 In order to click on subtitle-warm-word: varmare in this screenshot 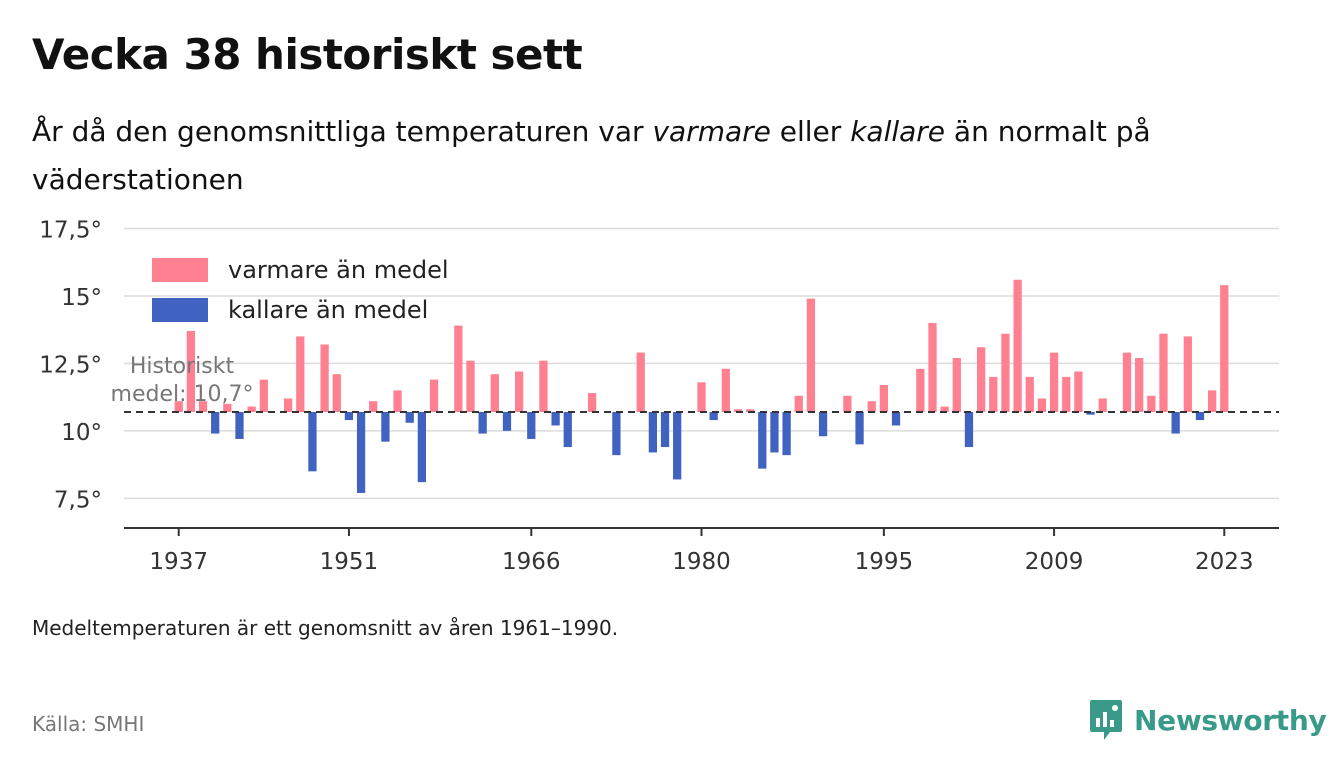, I will do `click(711, 131)`.